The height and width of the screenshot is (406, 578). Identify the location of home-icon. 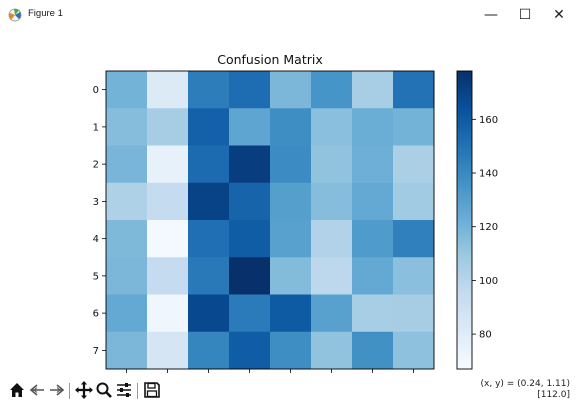
(17, 390).